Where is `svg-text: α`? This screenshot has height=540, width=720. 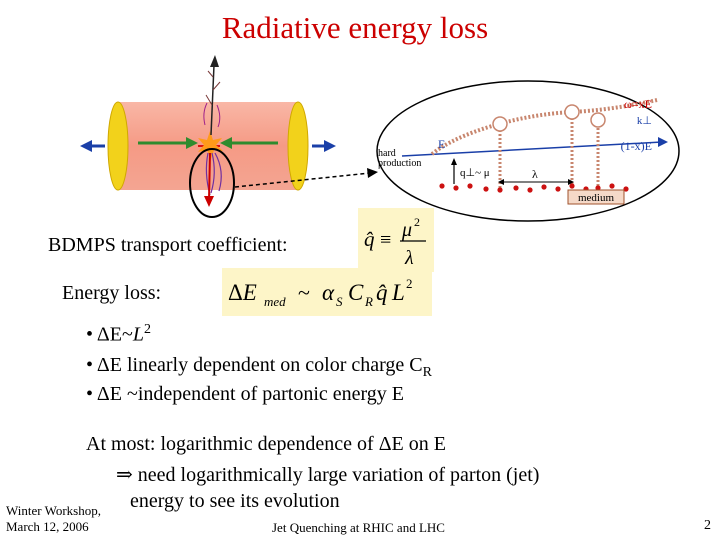 svg-text: α is located at coordinates (328, 292).